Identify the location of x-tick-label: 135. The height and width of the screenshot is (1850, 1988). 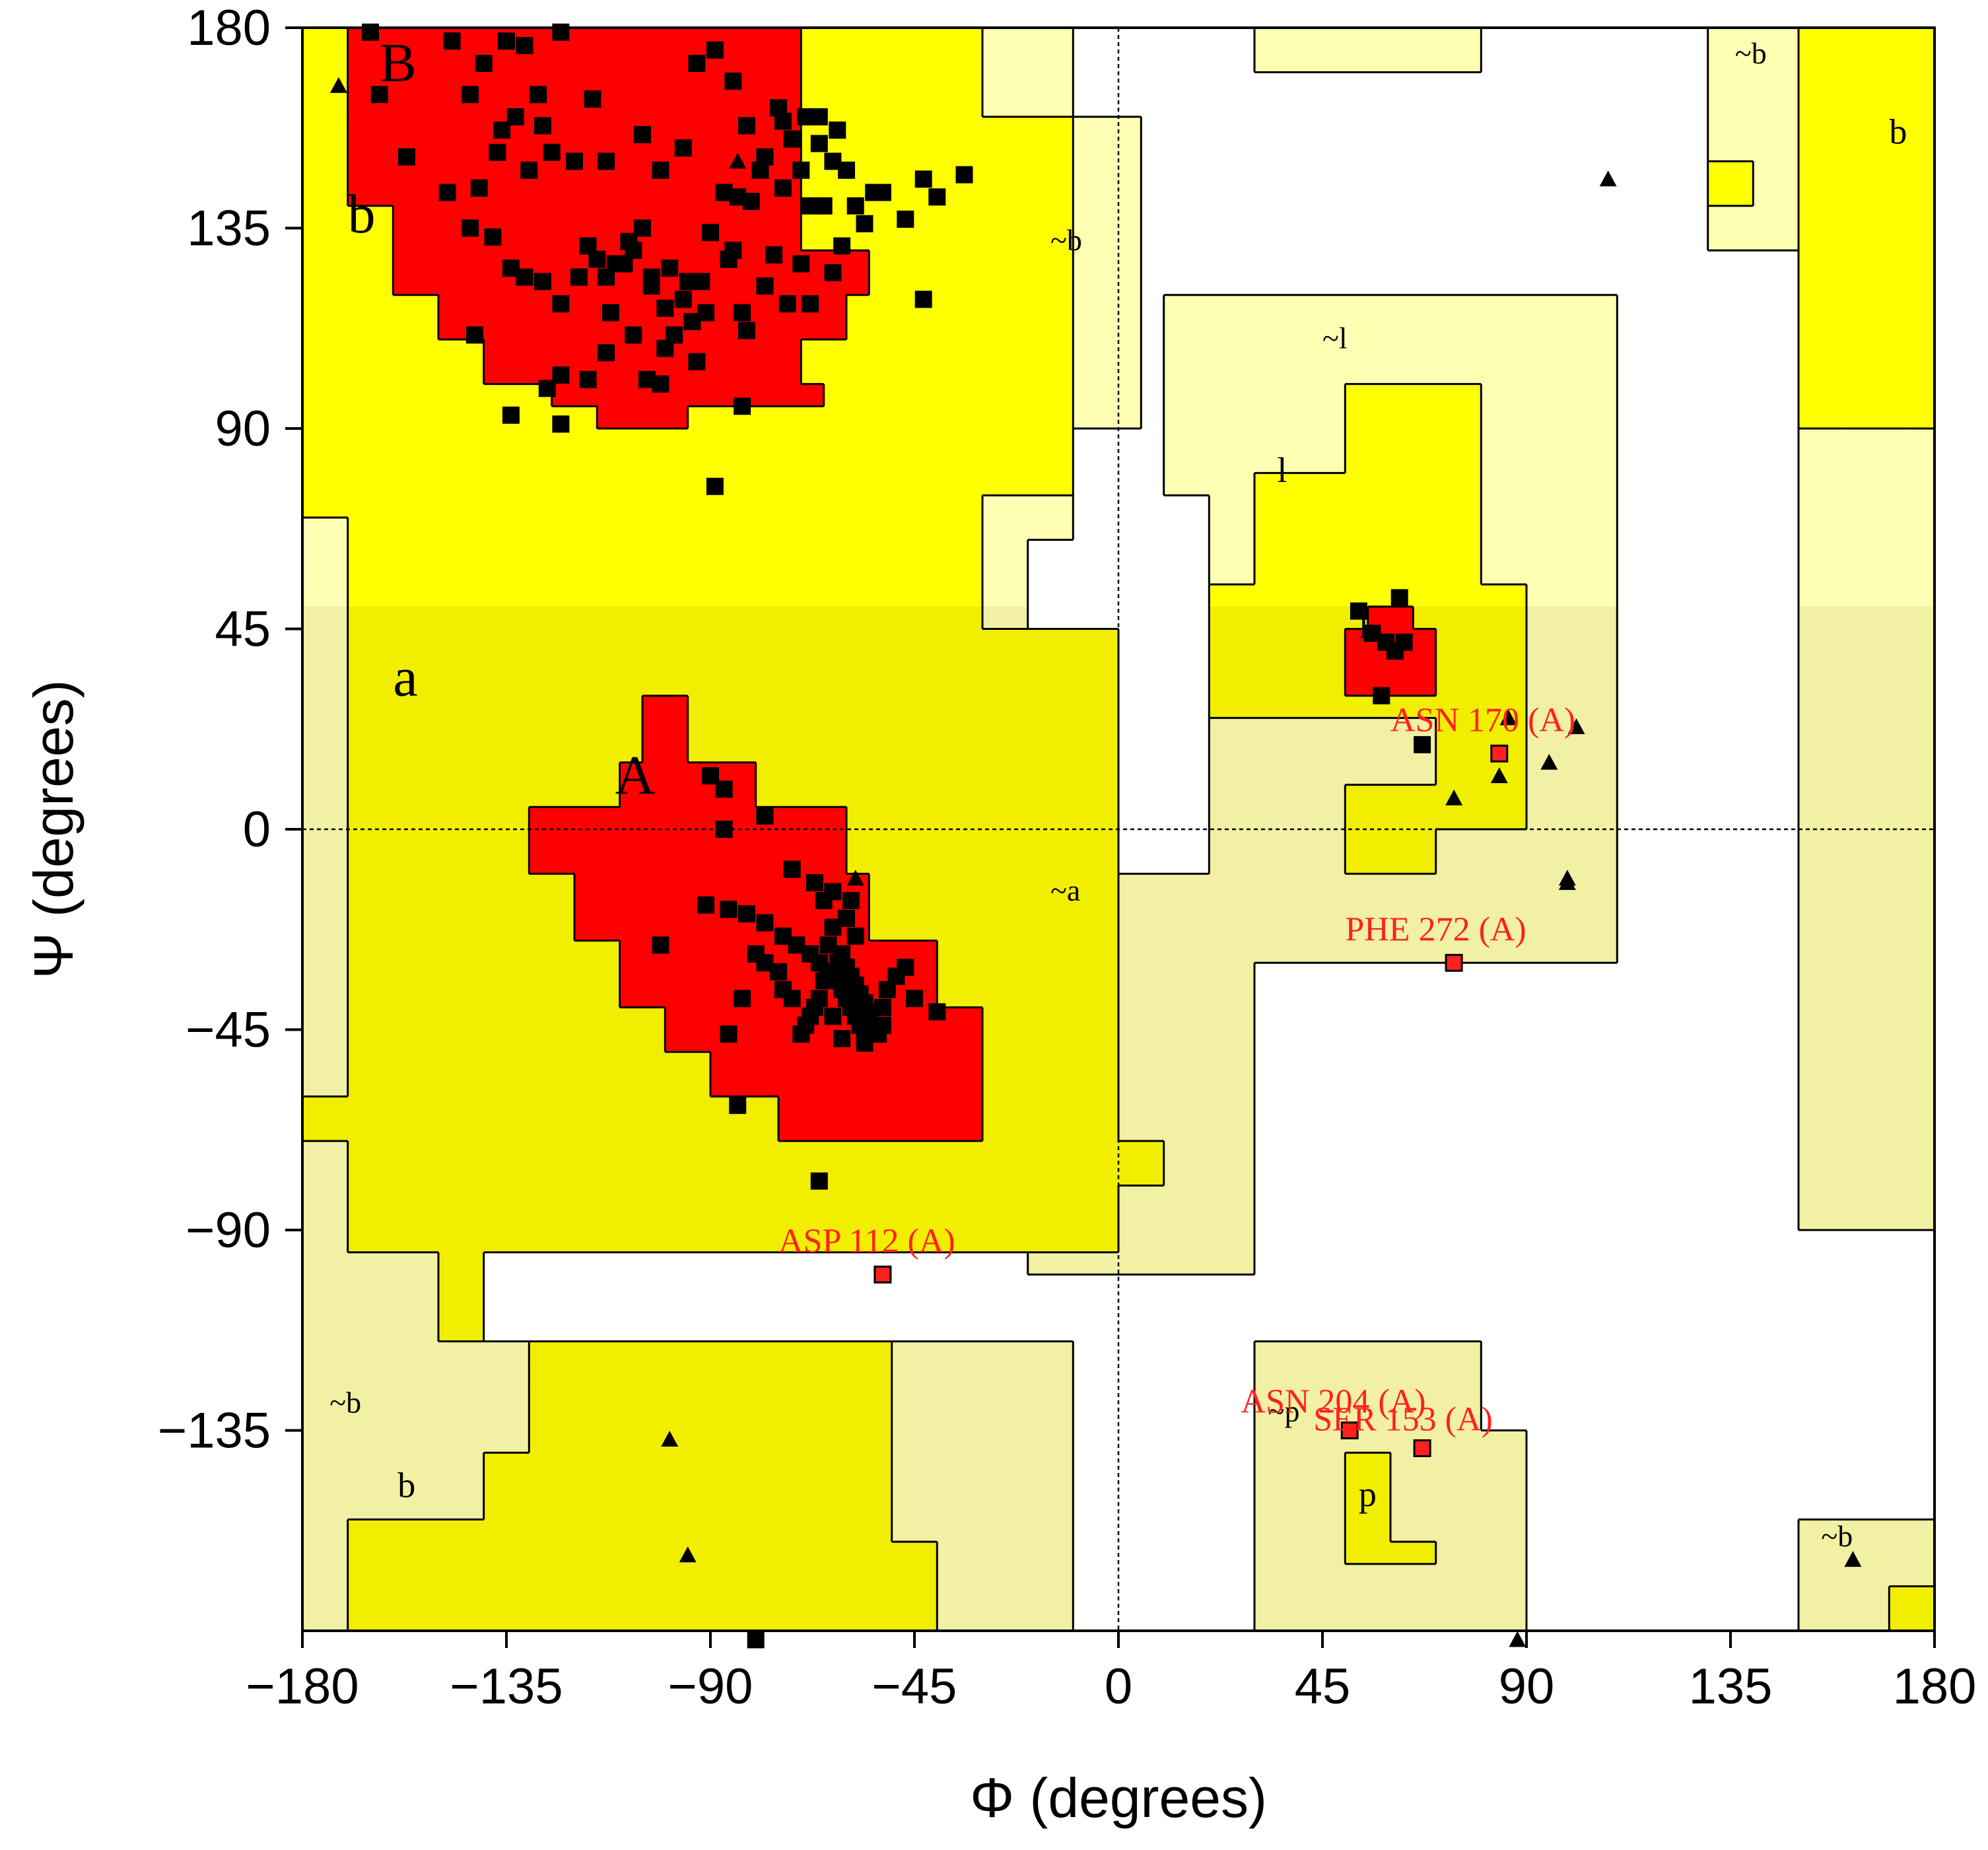
(1731, 1687).